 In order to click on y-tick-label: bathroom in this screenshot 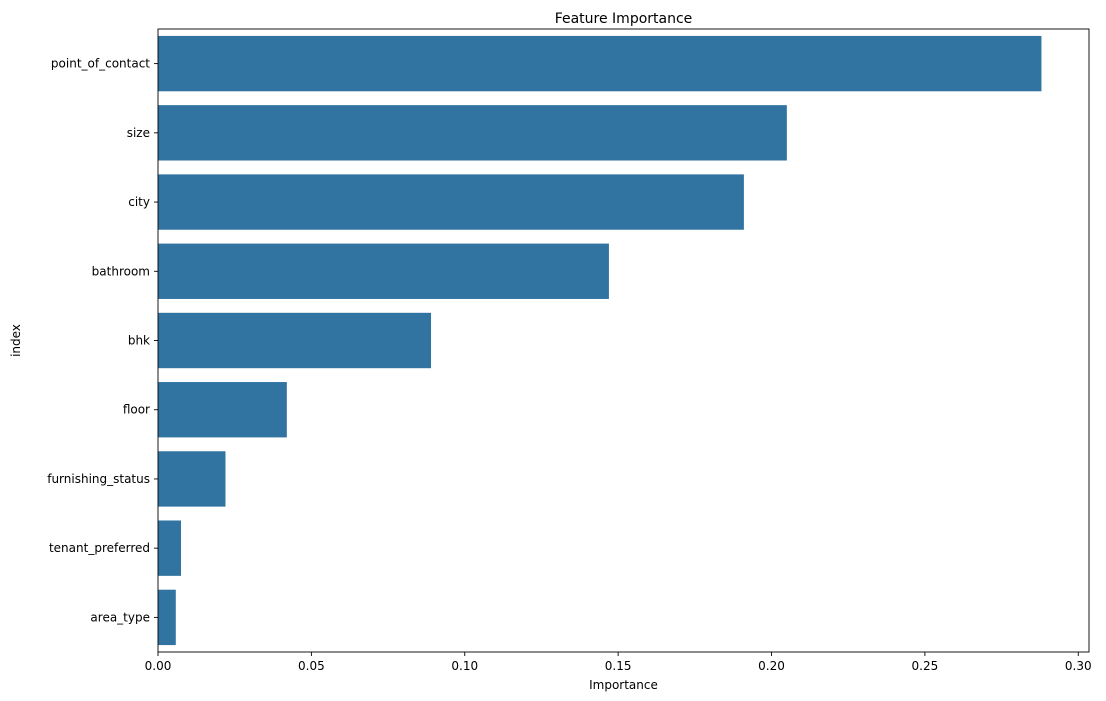, I will do `click(121, 271)`.